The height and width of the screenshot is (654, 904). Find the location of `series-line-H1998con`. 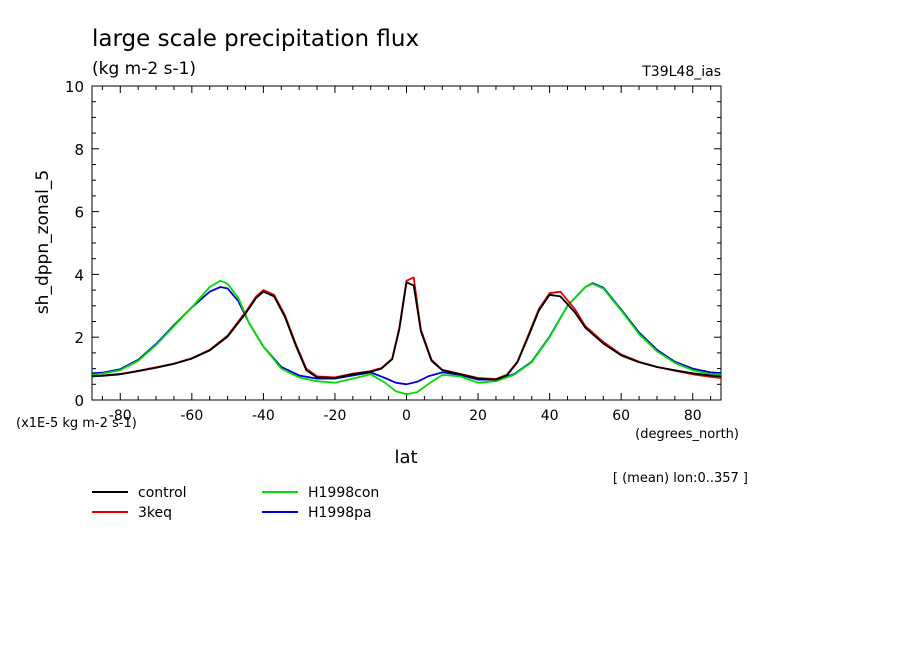

series-line-H1998con is located at coordinates (406, 337).